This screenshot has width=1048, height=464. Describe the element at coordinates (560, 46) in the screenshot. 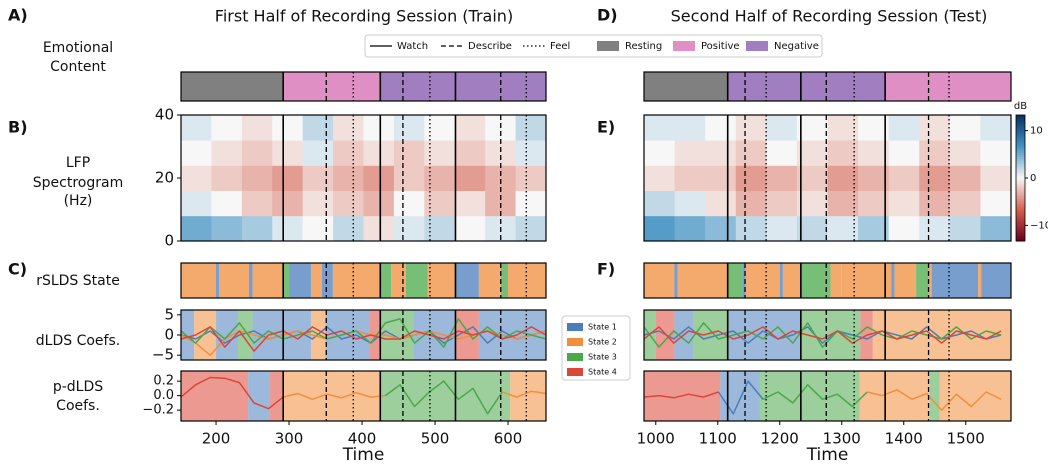

I see `legend-label: Feel` at that location.